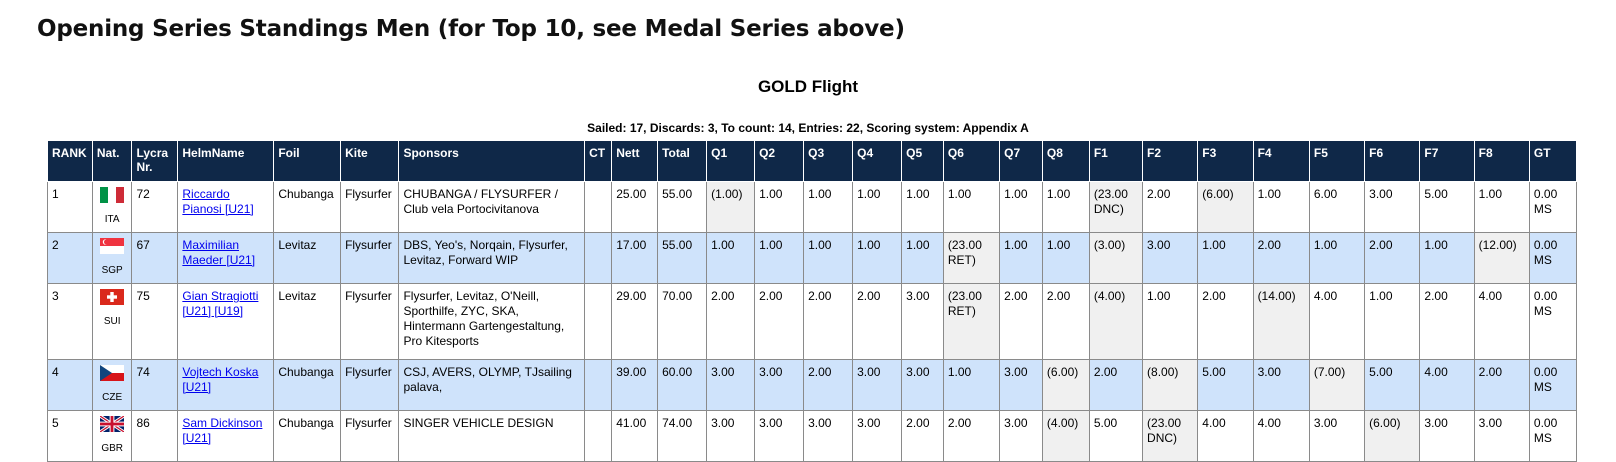 This screenshot has width=1616, height=462. What do you see at coordinates (112, 385) in the screenshot?
I see `nation-cell: CZE` at bounding box center [112, 385].